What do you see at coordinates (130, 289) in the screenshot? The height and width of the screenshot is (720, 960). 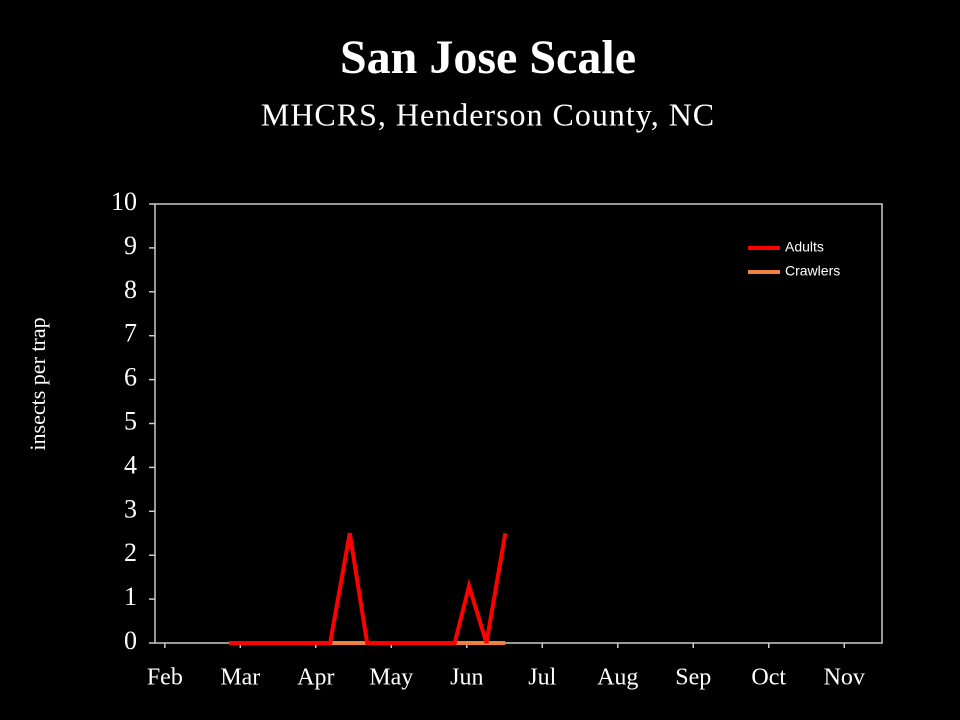 I see `y-tick-label: 8` at bounding box center [130, 289].